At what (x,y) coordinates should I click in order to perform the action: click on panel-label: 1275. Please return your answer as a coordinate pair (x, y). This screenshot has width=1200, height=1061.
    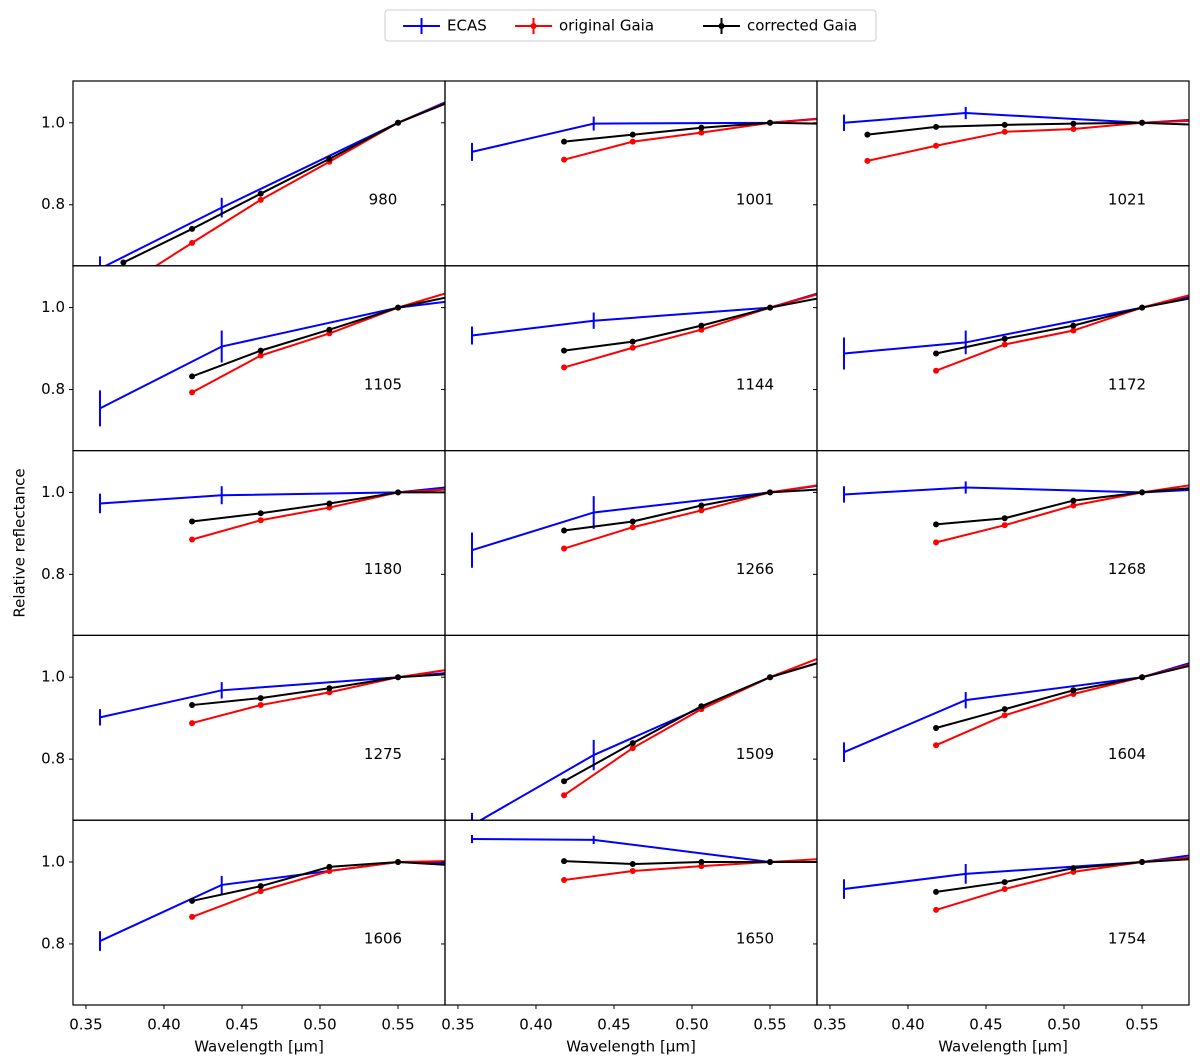
    Looking at the image, I should click on (383, 754).